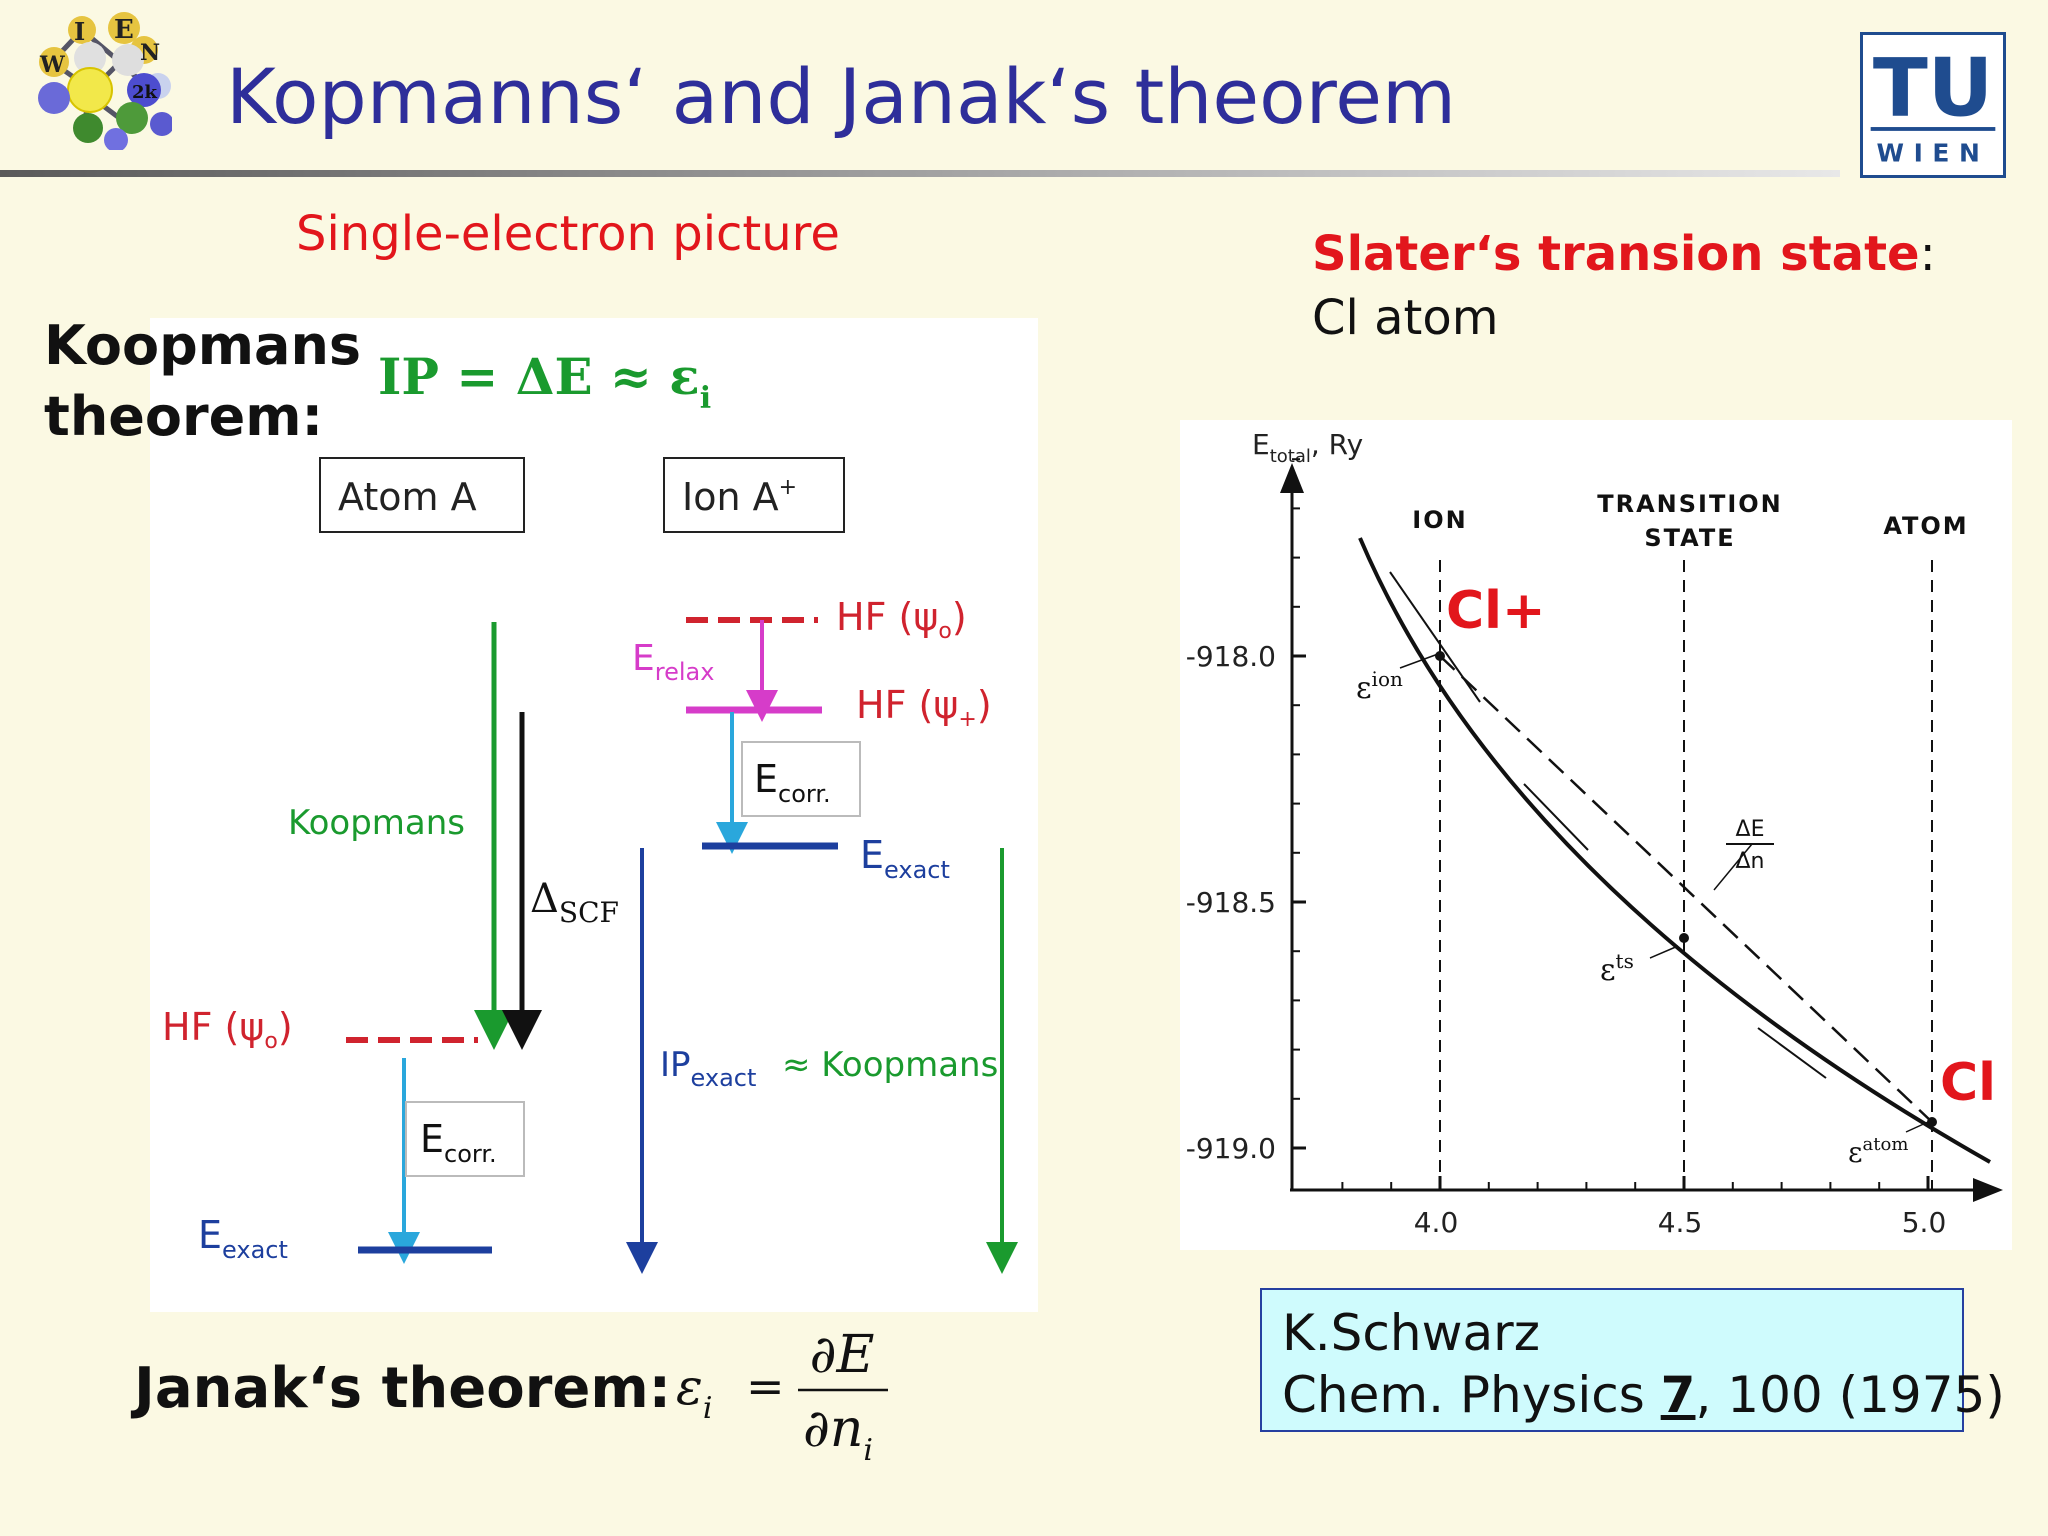 Image resolution: width=2048 pixels, height=1536 pixels. What do you see at coordinates (1792, 1053) in the screenshot?
I see `tangent-low` at bounding box center [1792, 1053].